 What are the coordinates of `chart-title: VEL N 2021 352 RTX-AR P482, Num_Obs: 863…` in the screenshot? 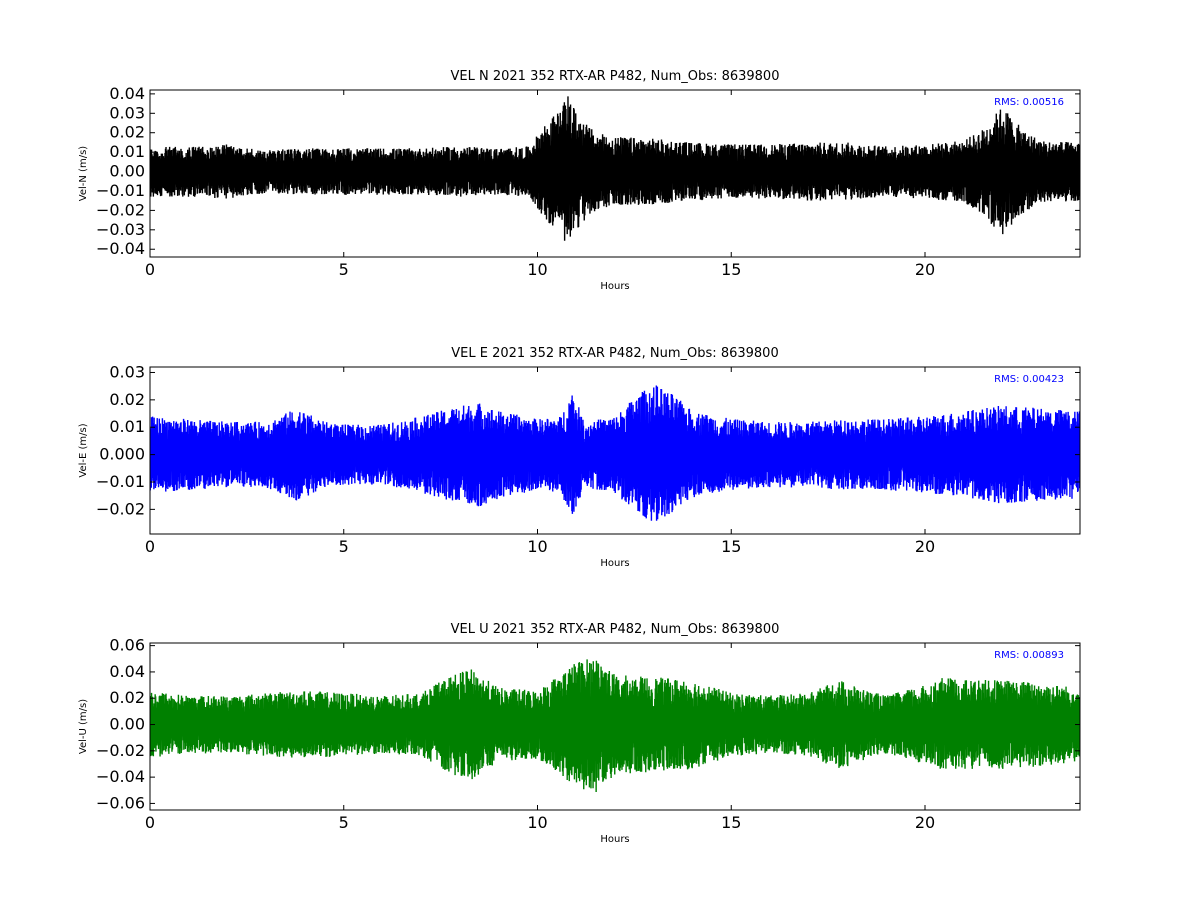 It's located at (615, 76).